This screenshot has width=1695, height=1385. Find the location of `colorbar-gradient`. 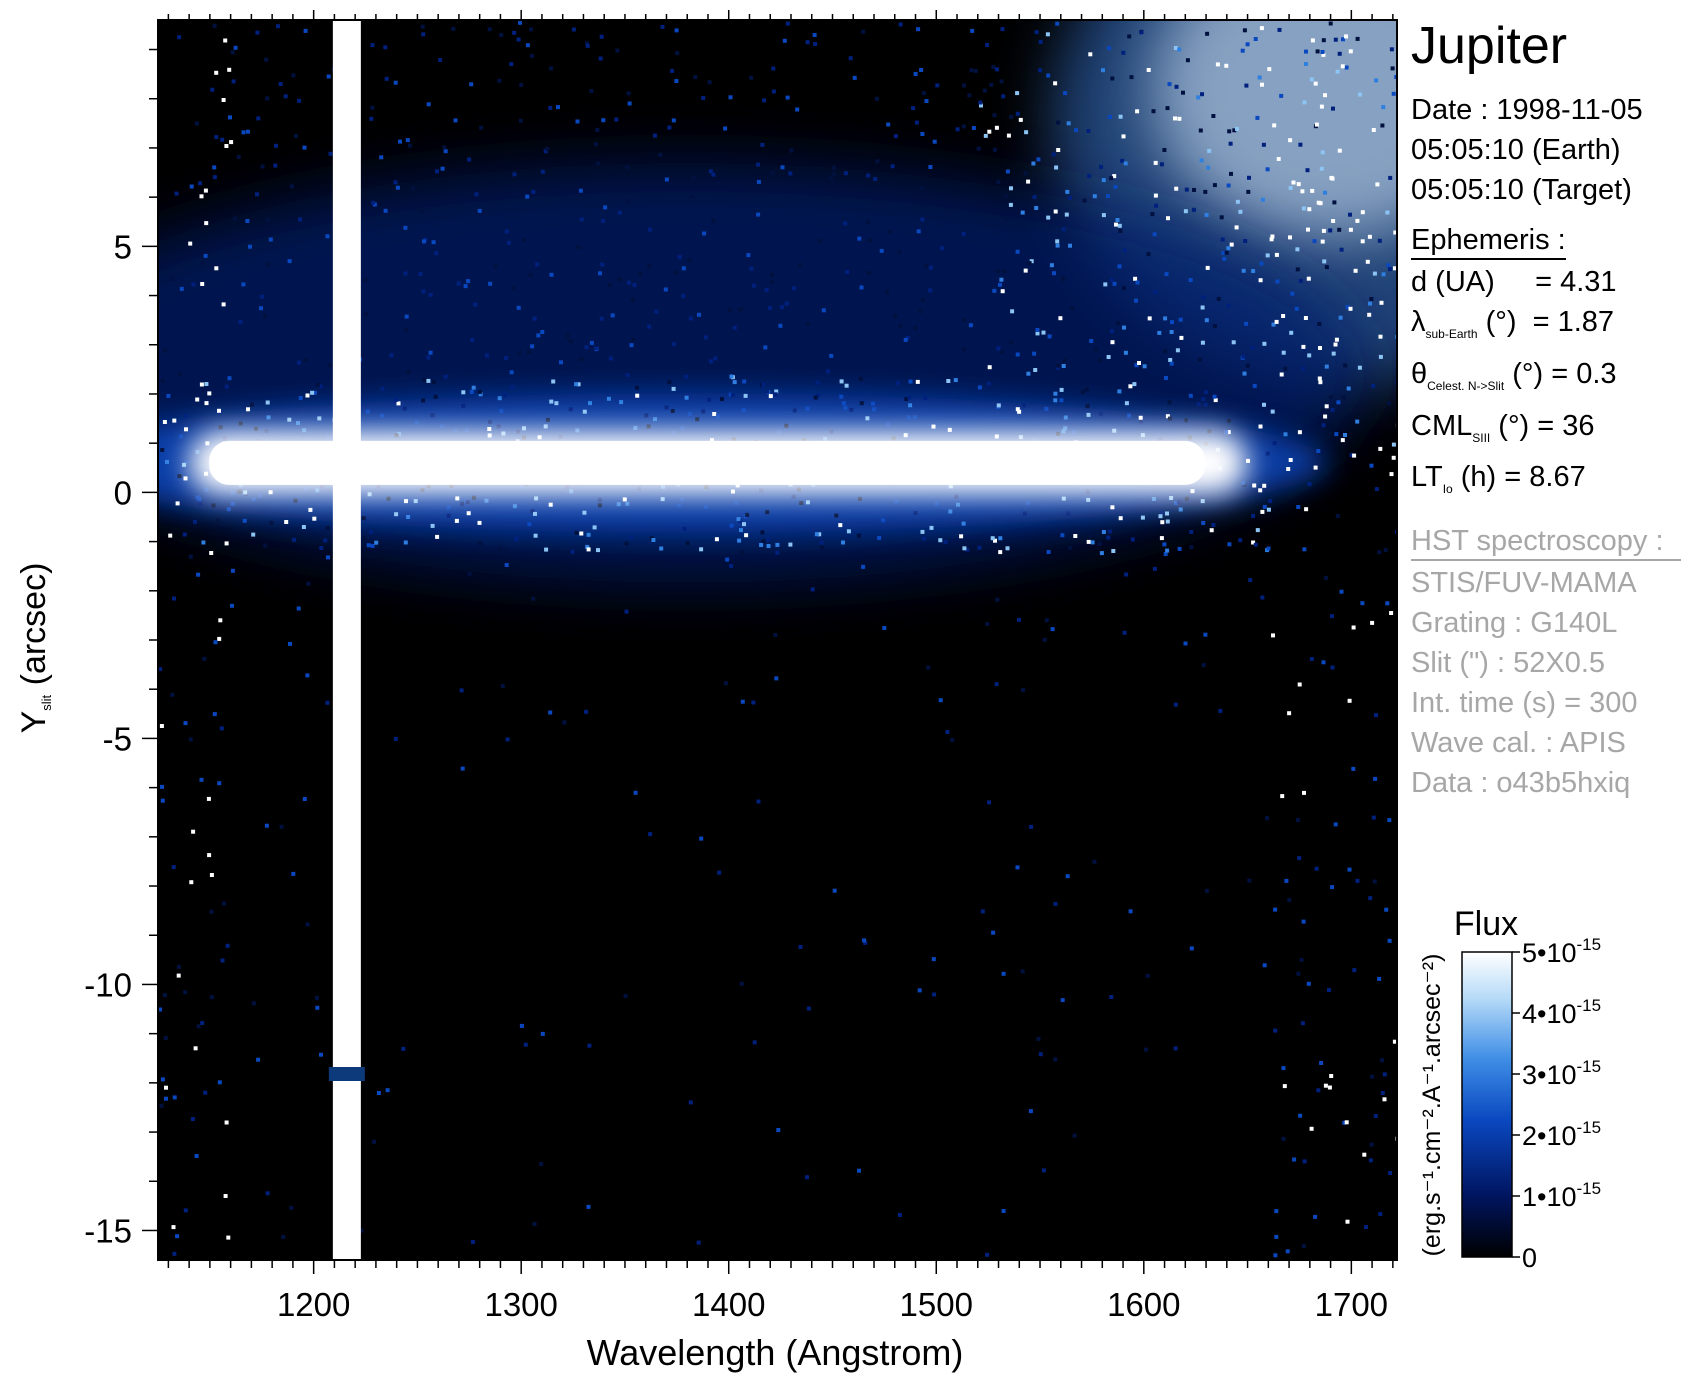

colorbar-gradient is located at coordinates (1487, 1104).